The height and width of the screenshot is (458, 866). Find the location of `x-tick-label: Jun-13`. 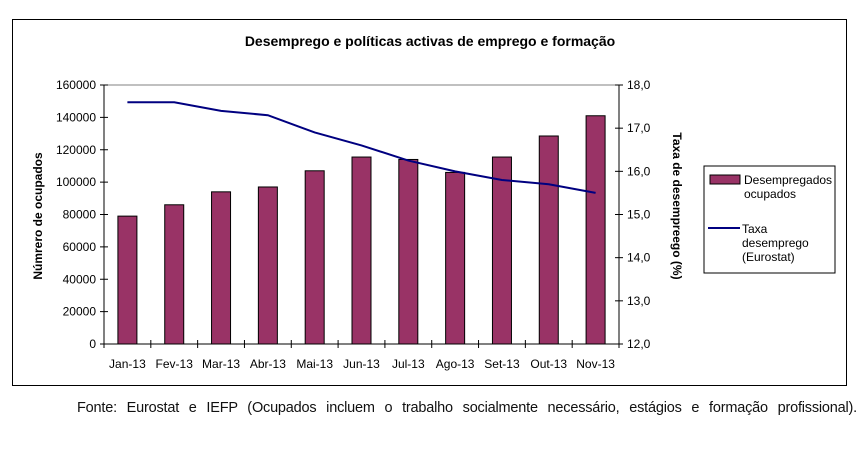

x-tick-label: Jun-13 is located at coordinates (361, 364).